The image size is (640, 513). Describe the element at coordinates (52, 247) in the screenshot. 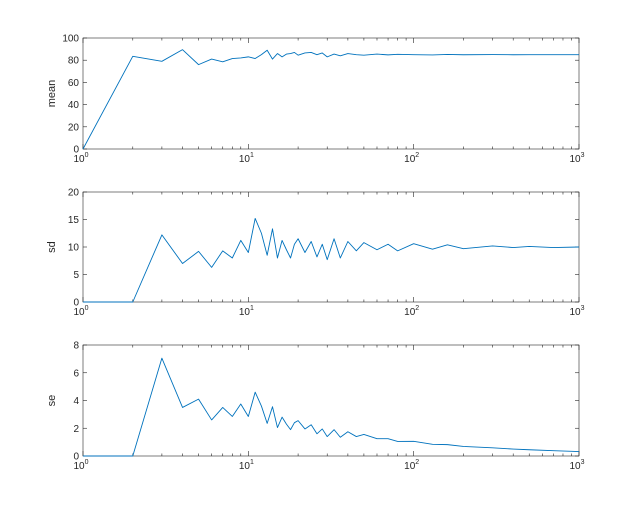

I see `y-axis-label-sd: sd` at that location.